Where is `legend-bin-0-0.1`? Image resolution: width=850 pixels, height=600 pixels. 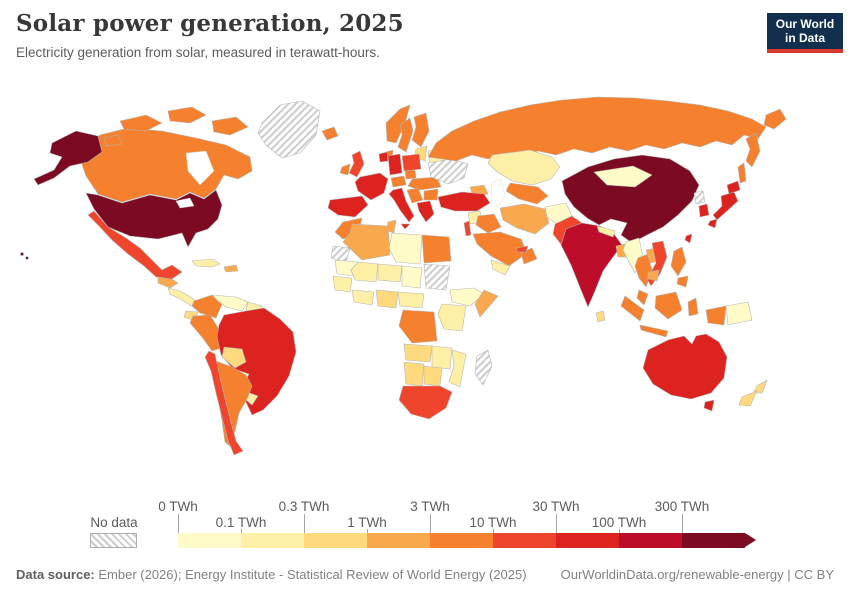
legend-bin-0-0.1 is located at coordinates (209, 540).